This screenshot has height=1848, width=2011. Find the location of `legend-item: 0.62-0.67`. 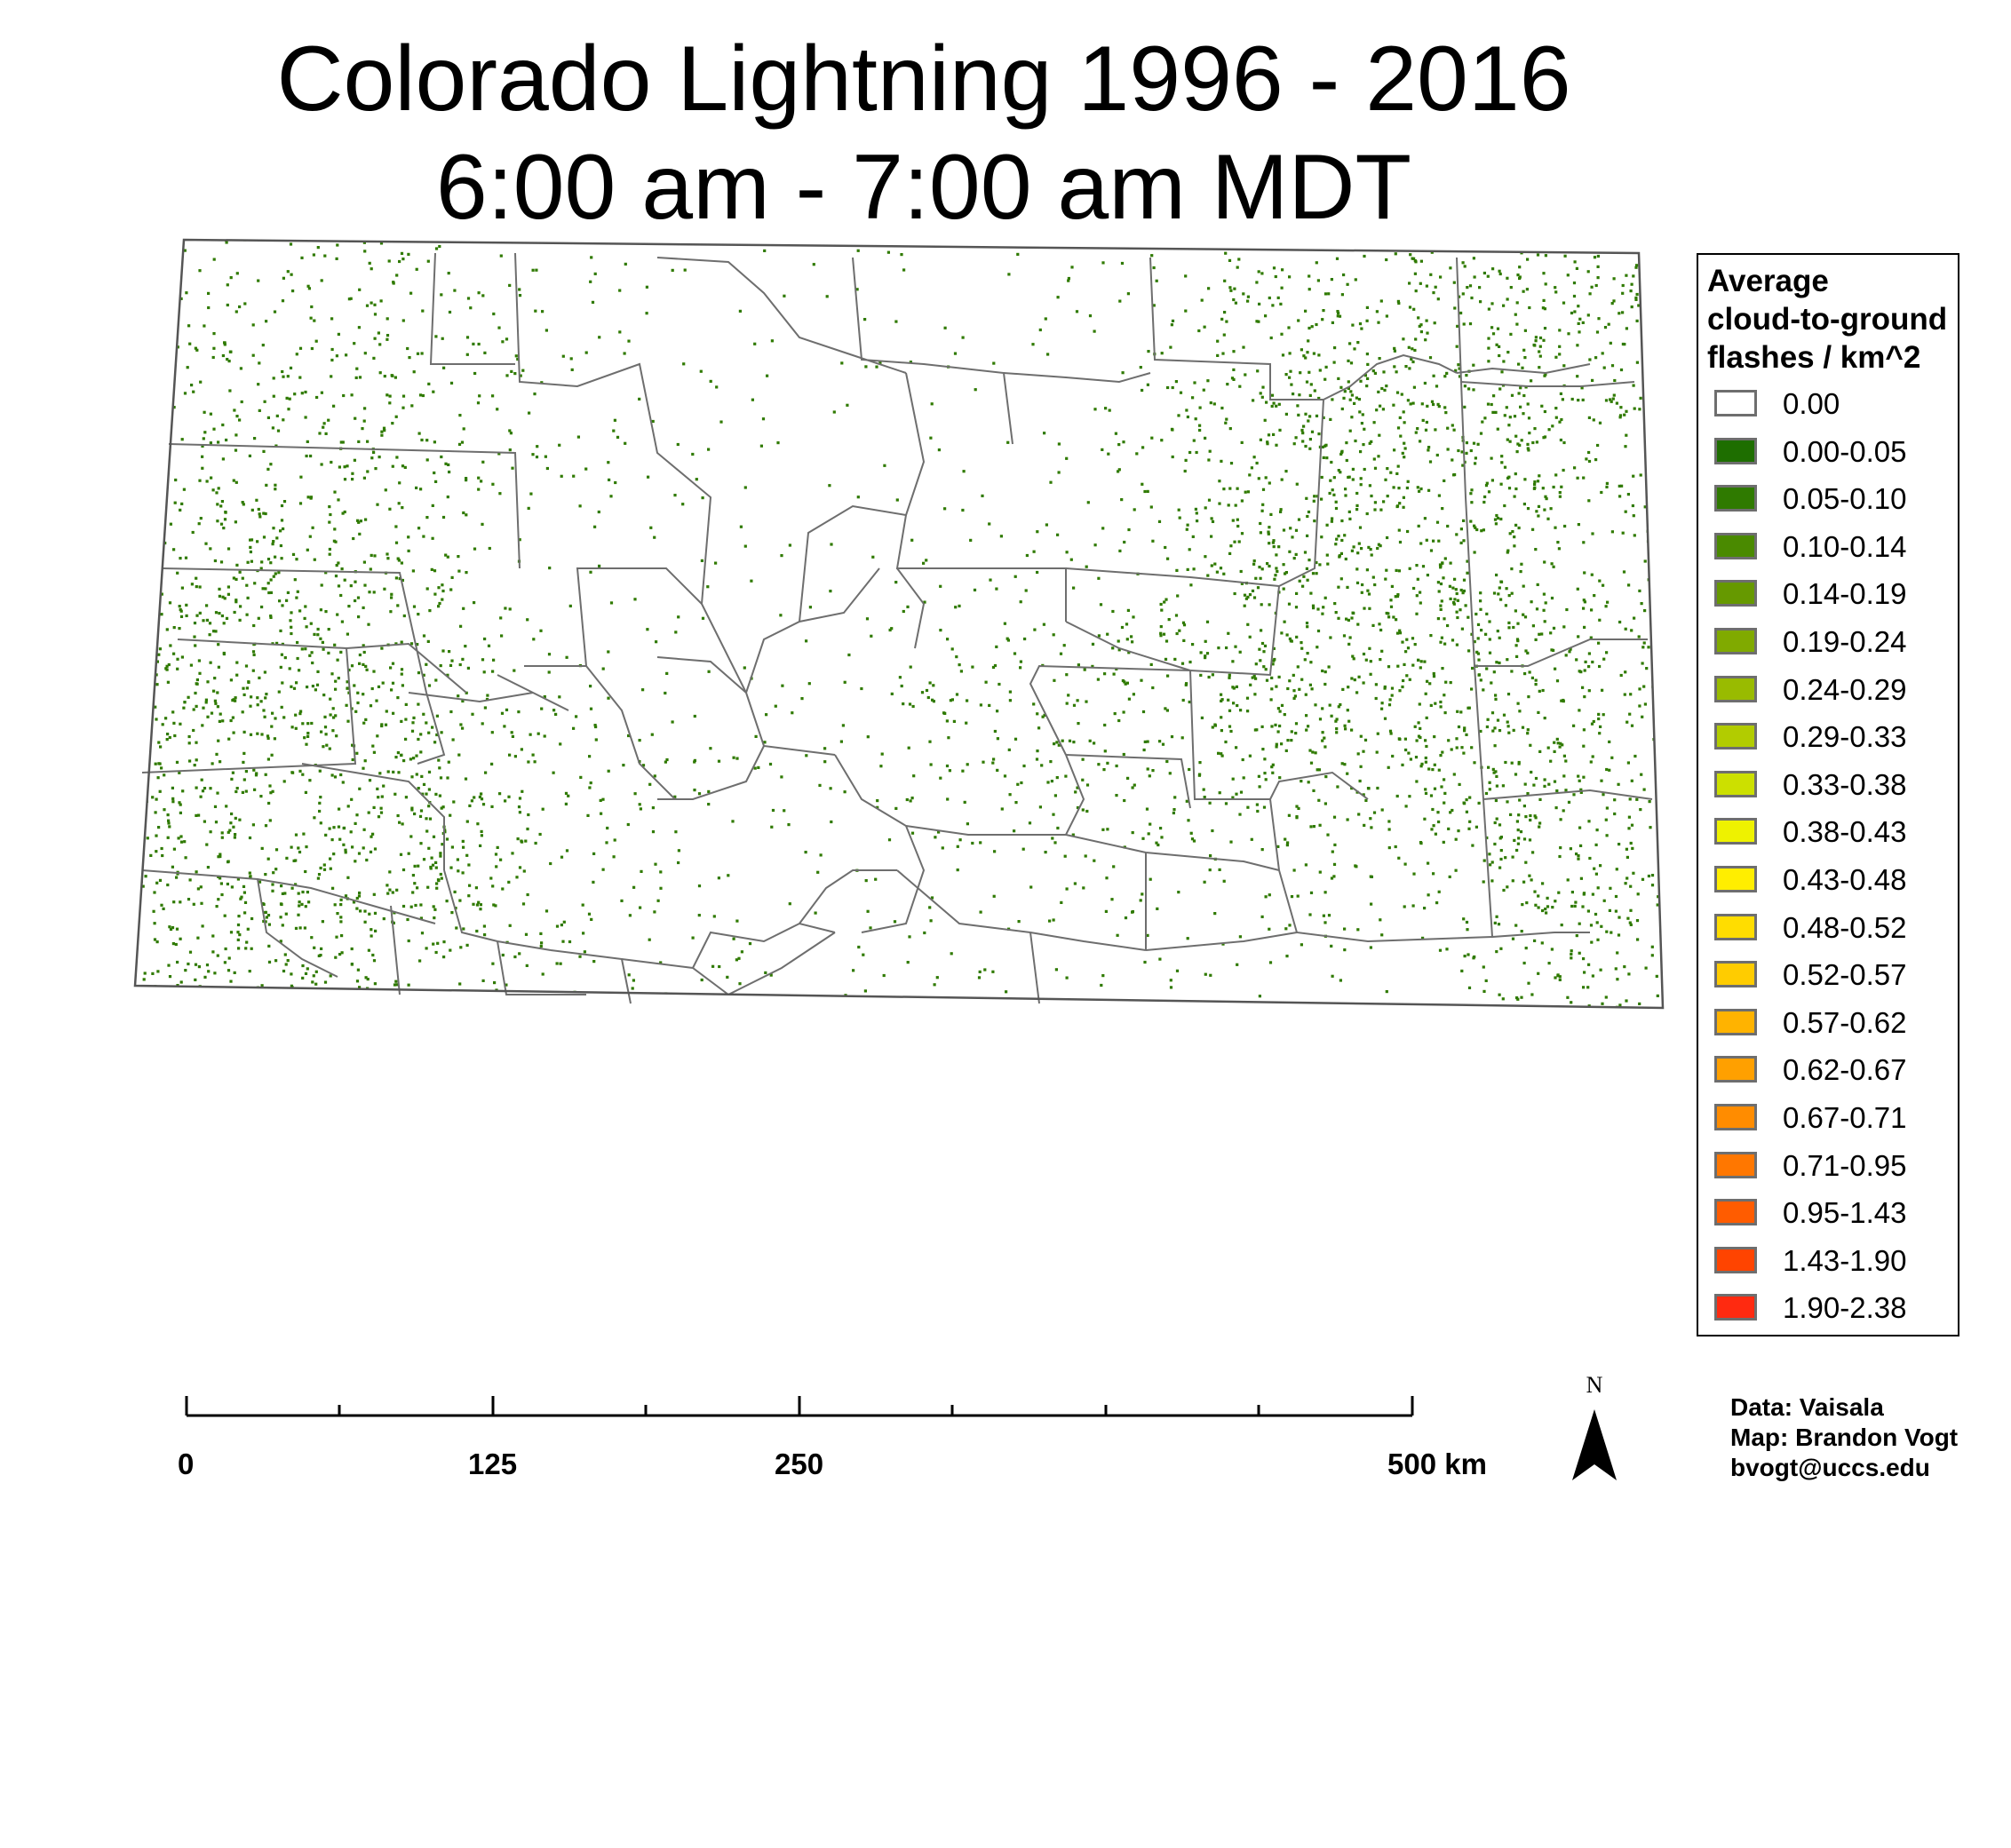

legend-item: 0.62-0.67 is located at coordinates (1827, 1070).